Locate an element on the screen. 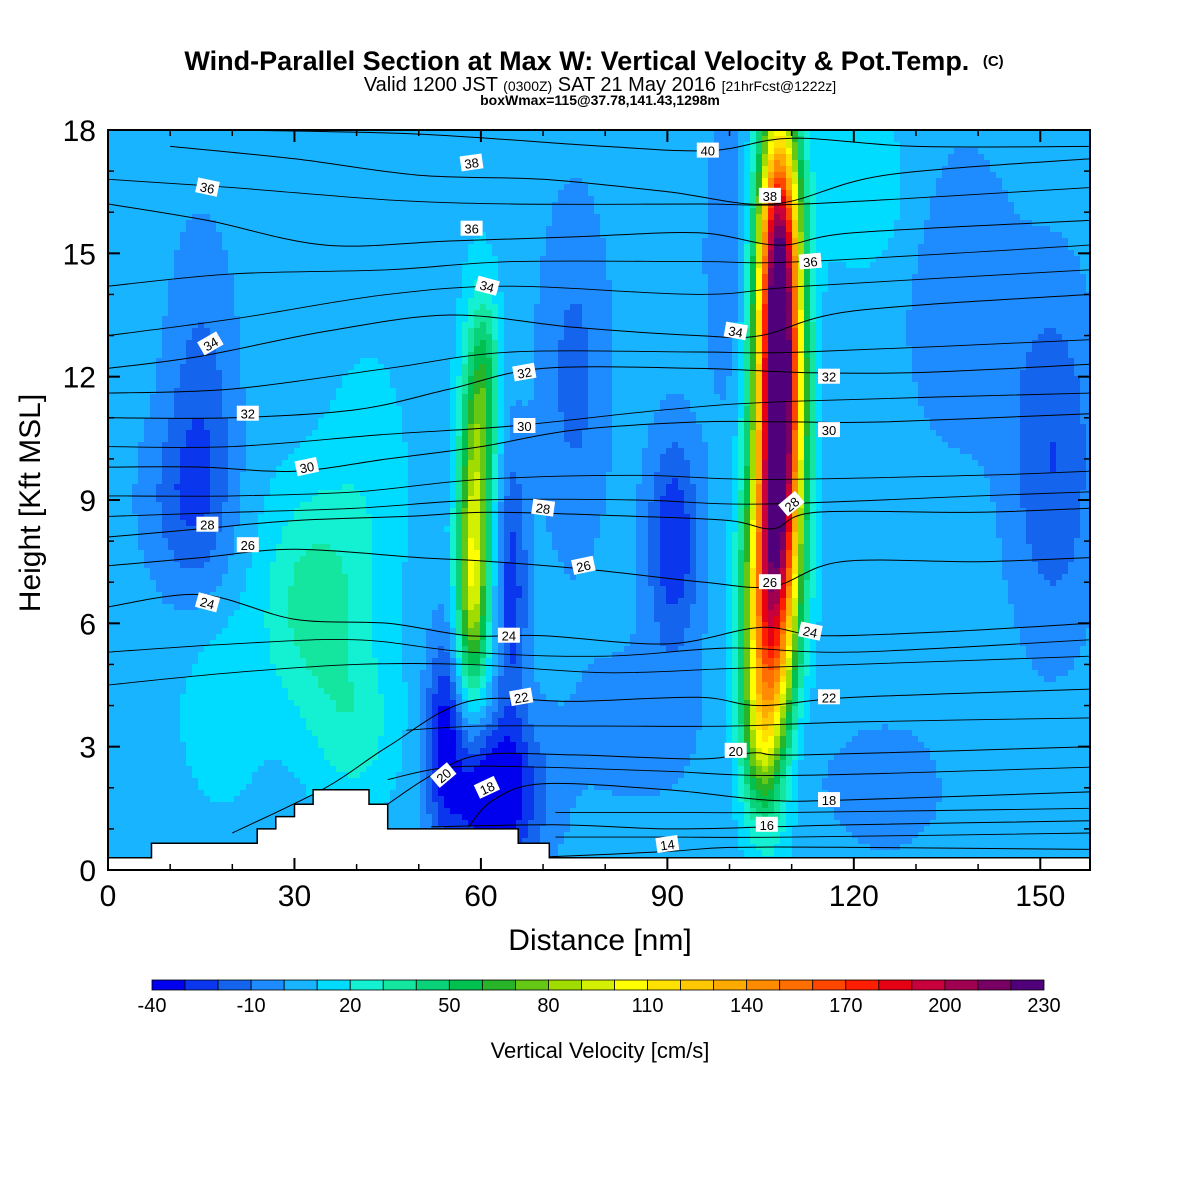  y-tick-label: 9 is located at coordinates (87, 501).